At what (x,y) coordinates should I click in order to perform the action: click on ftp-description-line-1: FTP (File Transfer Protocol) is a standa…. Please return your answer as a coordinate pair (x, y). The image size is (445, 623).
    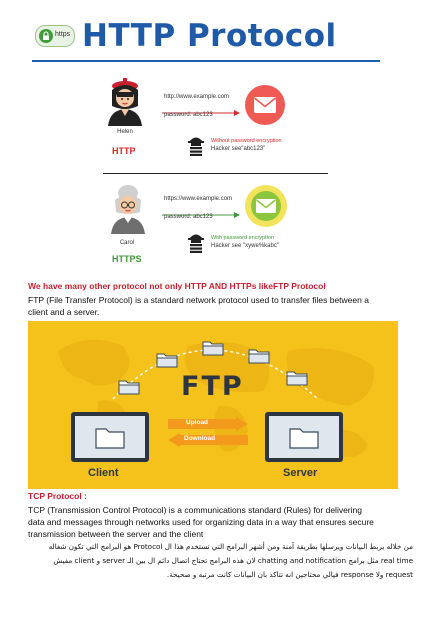
    Looking at the image, I should click on (198, 300).